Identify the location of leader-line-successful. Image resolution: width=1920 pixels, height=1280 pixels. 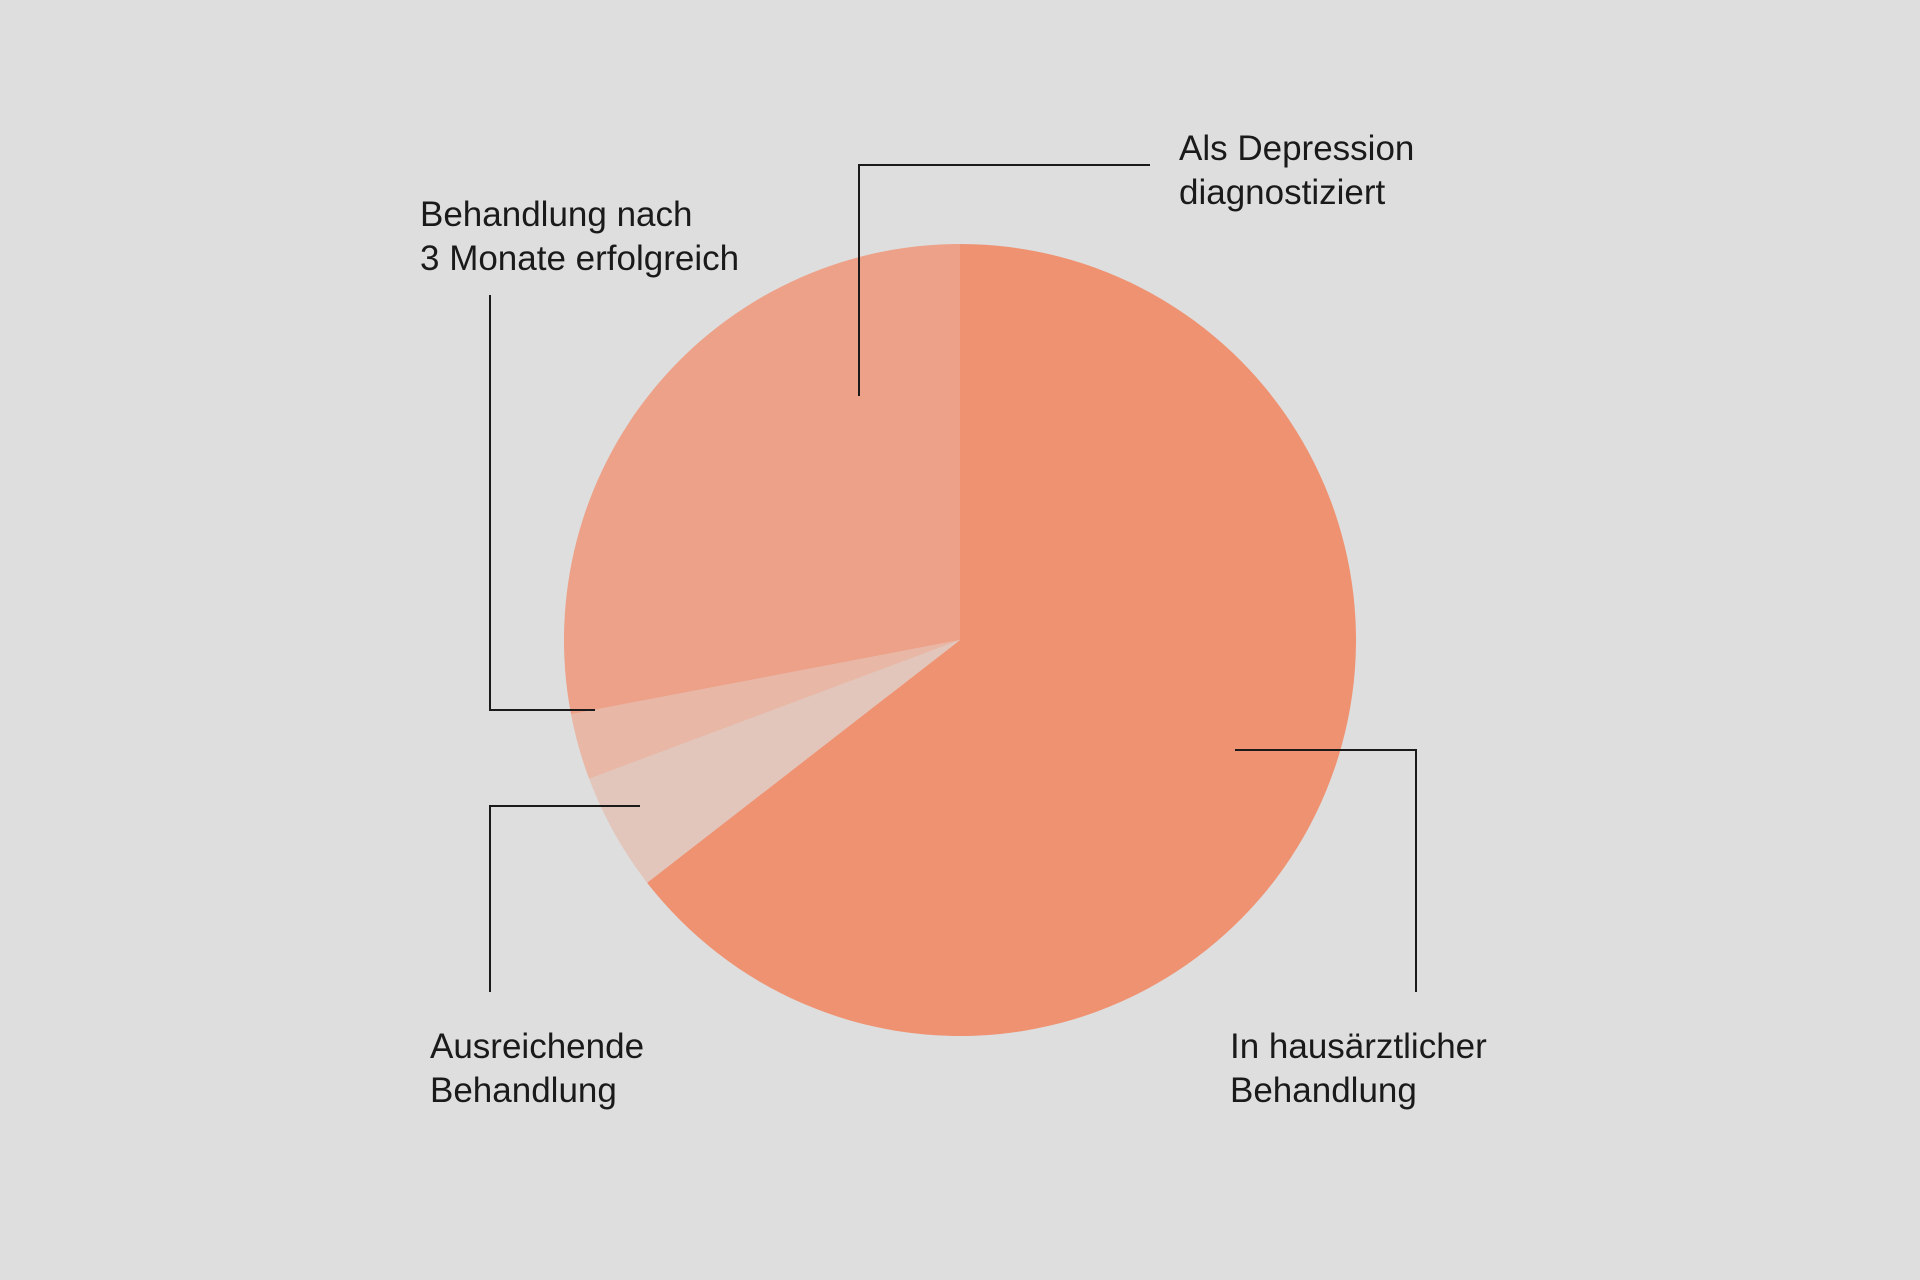
(542, 503).